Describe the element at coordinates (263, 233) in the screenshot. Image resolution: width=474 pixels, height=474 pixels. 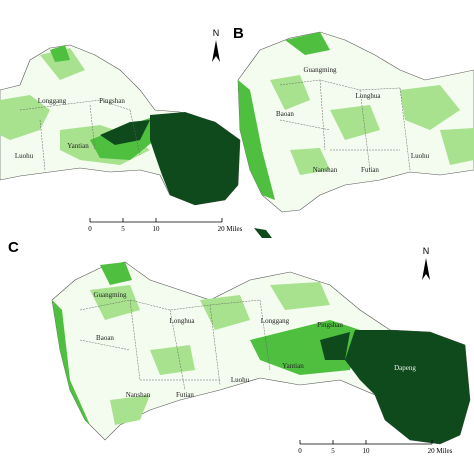
I see `island` at that location.